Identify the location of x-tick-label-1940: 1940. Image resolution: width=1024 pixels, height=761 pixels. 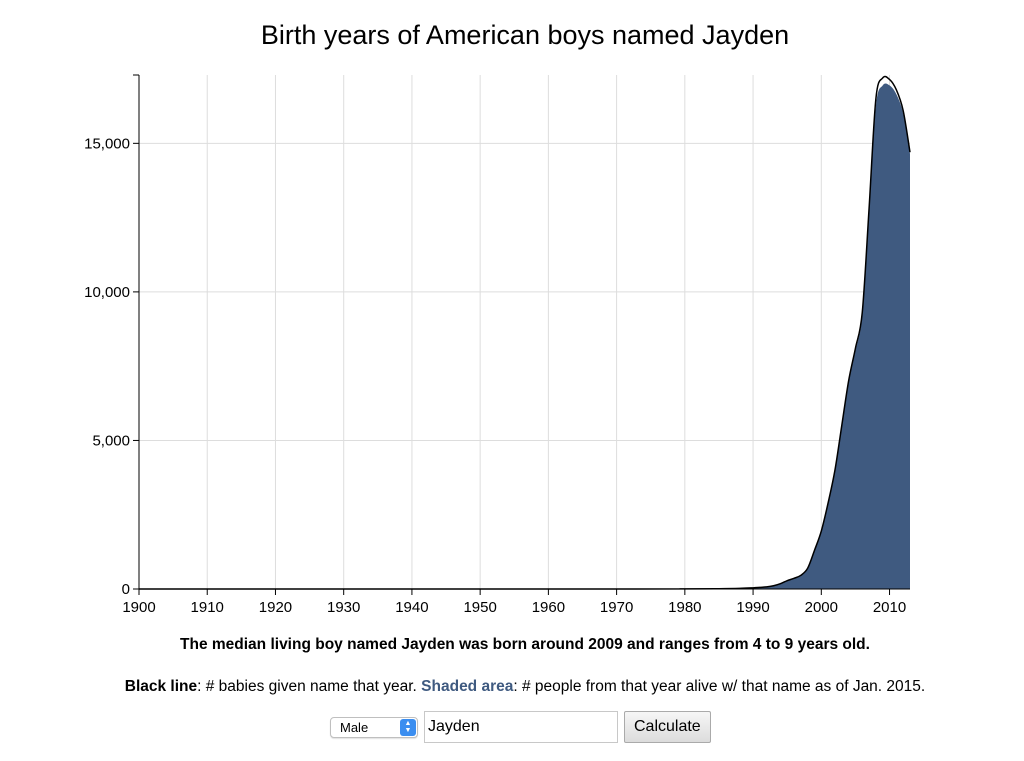
(411, 607).